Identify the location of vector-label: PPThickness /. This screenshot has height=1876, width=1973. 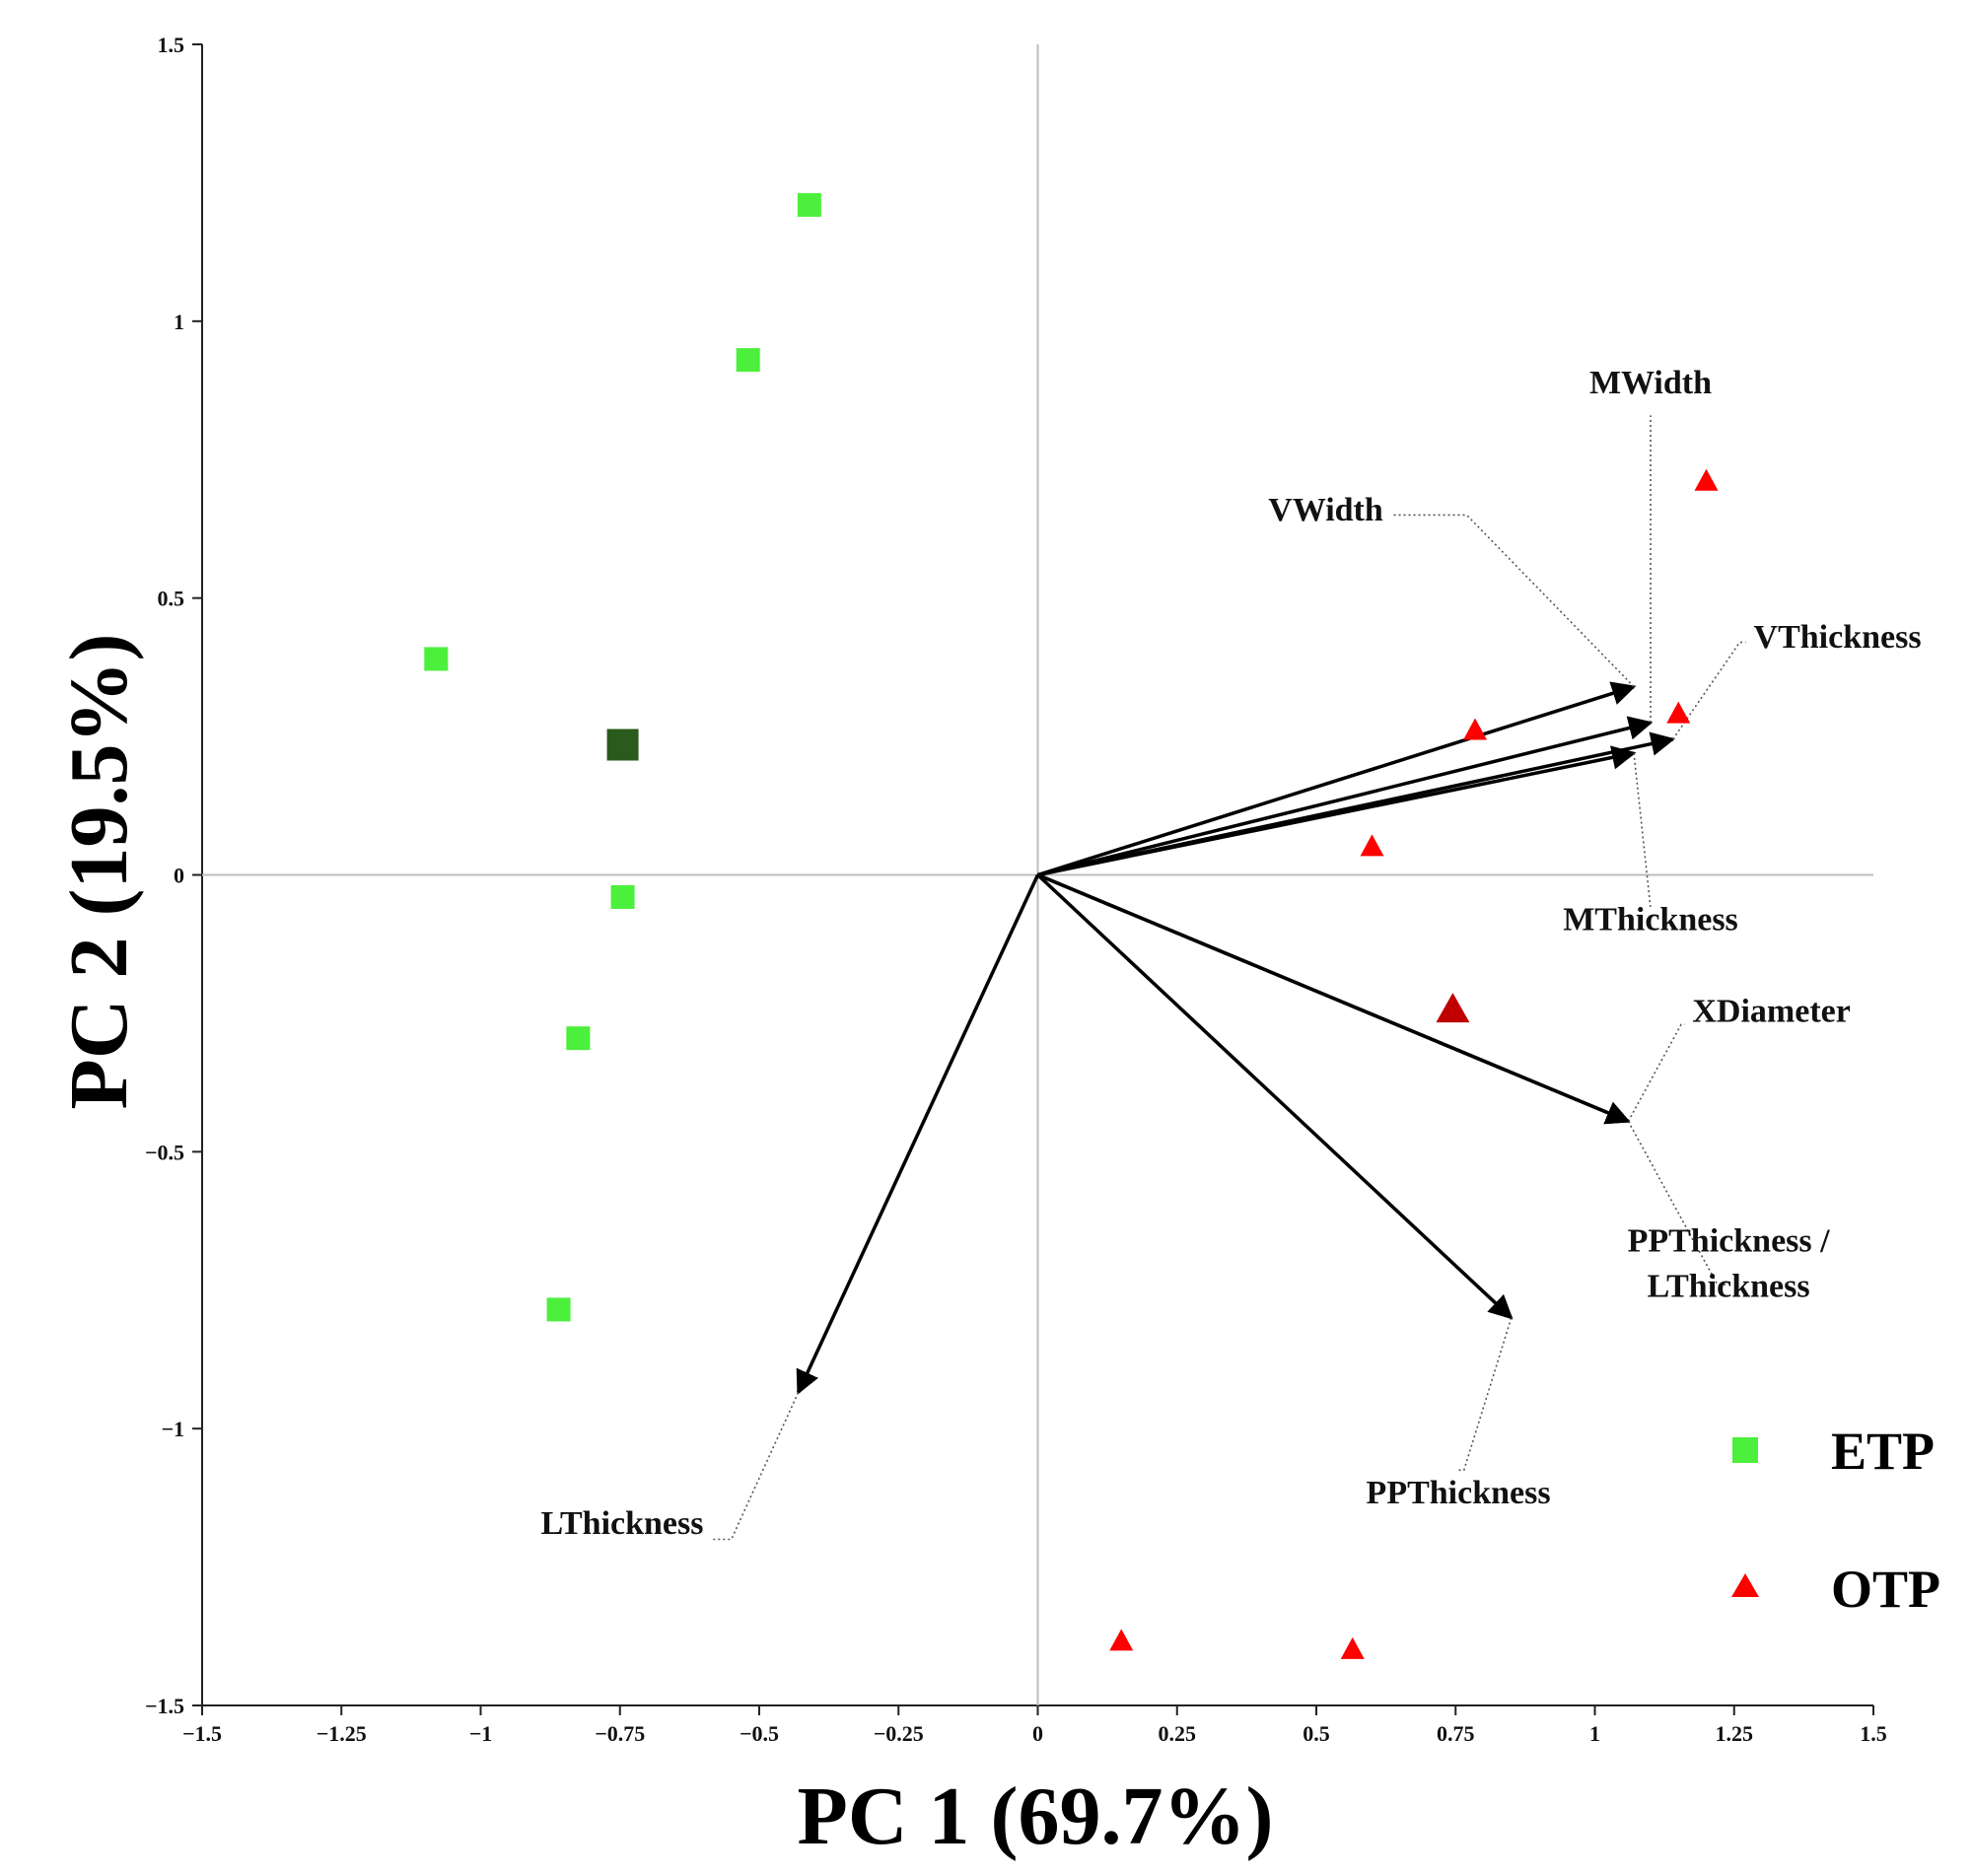
(1729, 1240).